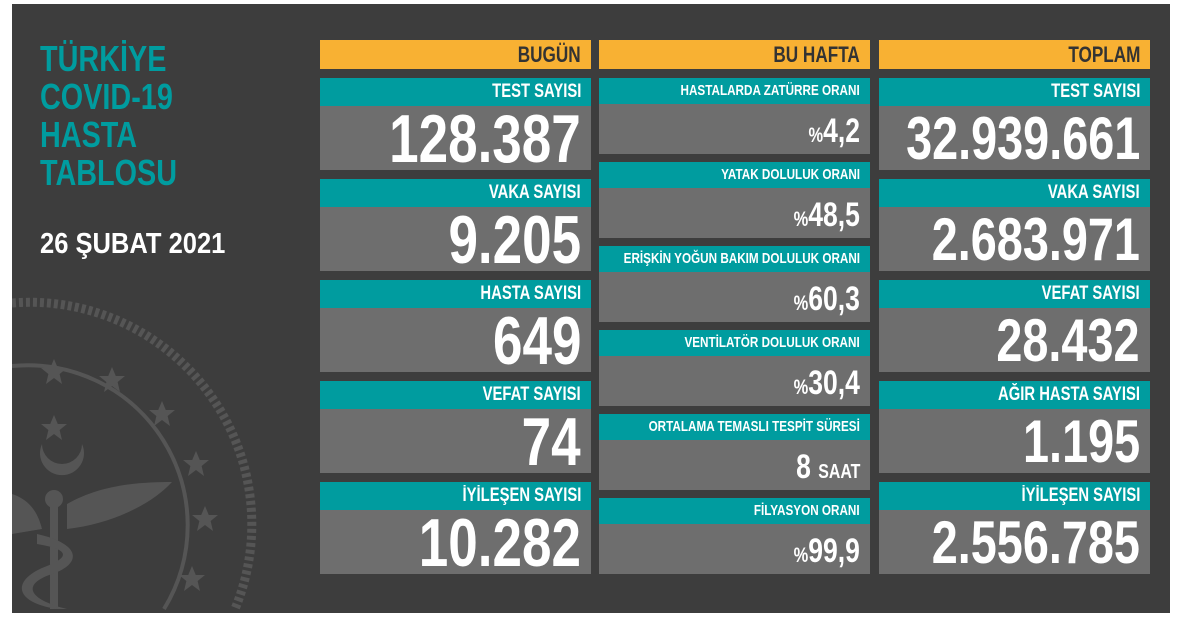 The image size is (1180, 618). Describe the element at coordinates (455, 442) in the screenshot. I see `stat-value-box: 74` at that location.